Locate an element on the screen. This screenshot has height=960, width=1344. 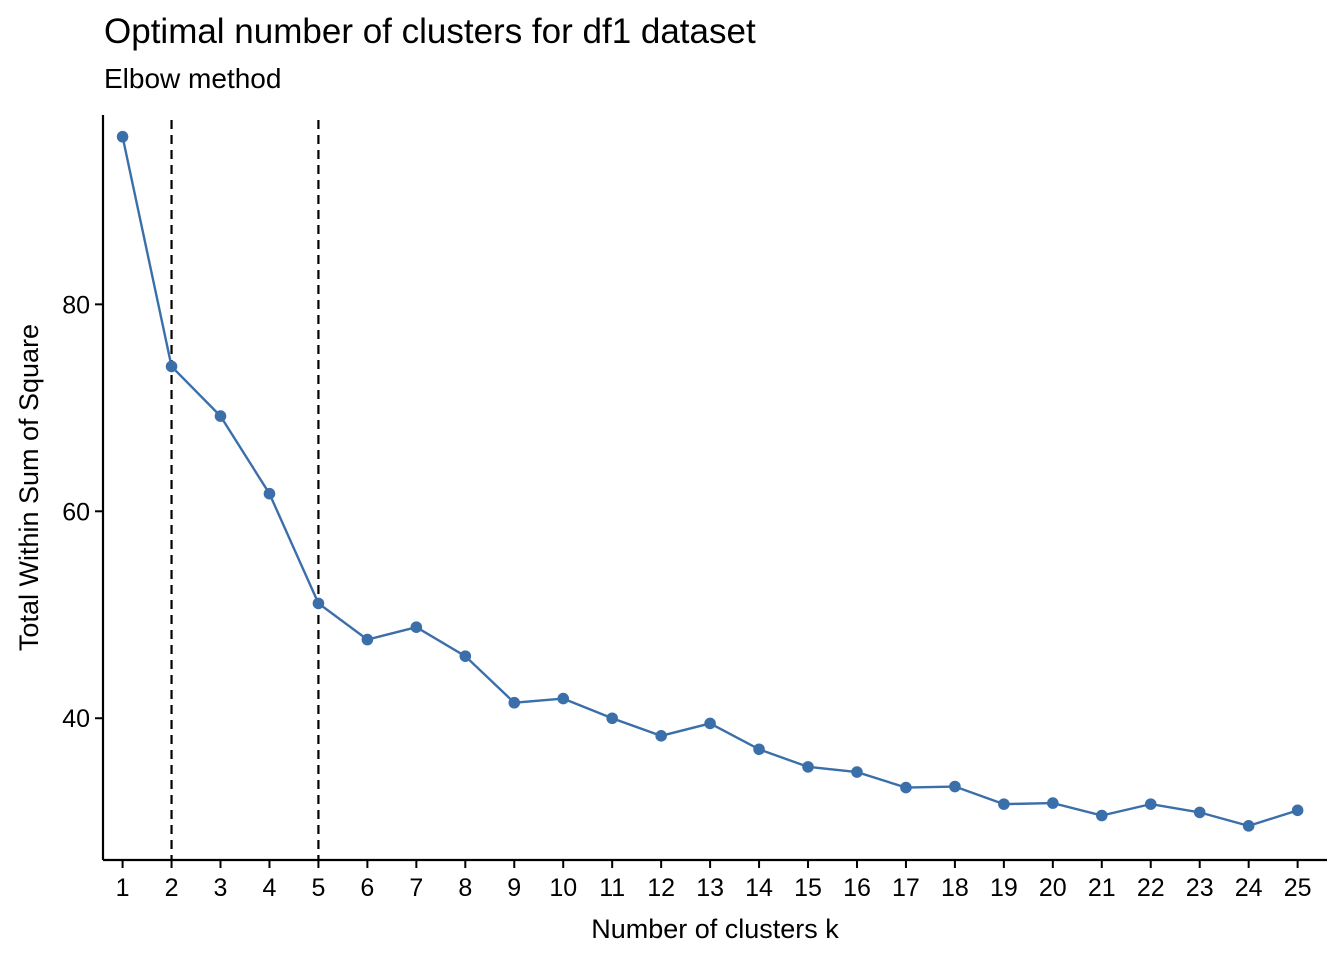
x-tick-label: 15 is located at coordinates (808, 888).